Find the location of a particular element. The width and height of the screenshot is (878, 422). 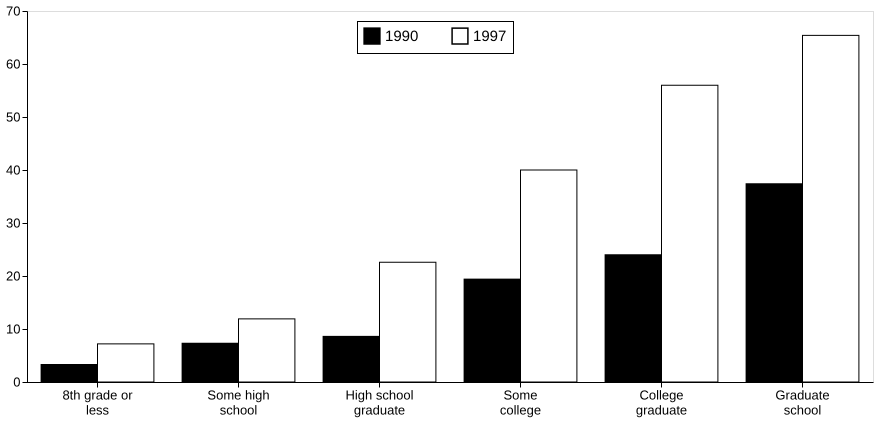

y-tick-label: 10 is located at coordinates (13, 329).